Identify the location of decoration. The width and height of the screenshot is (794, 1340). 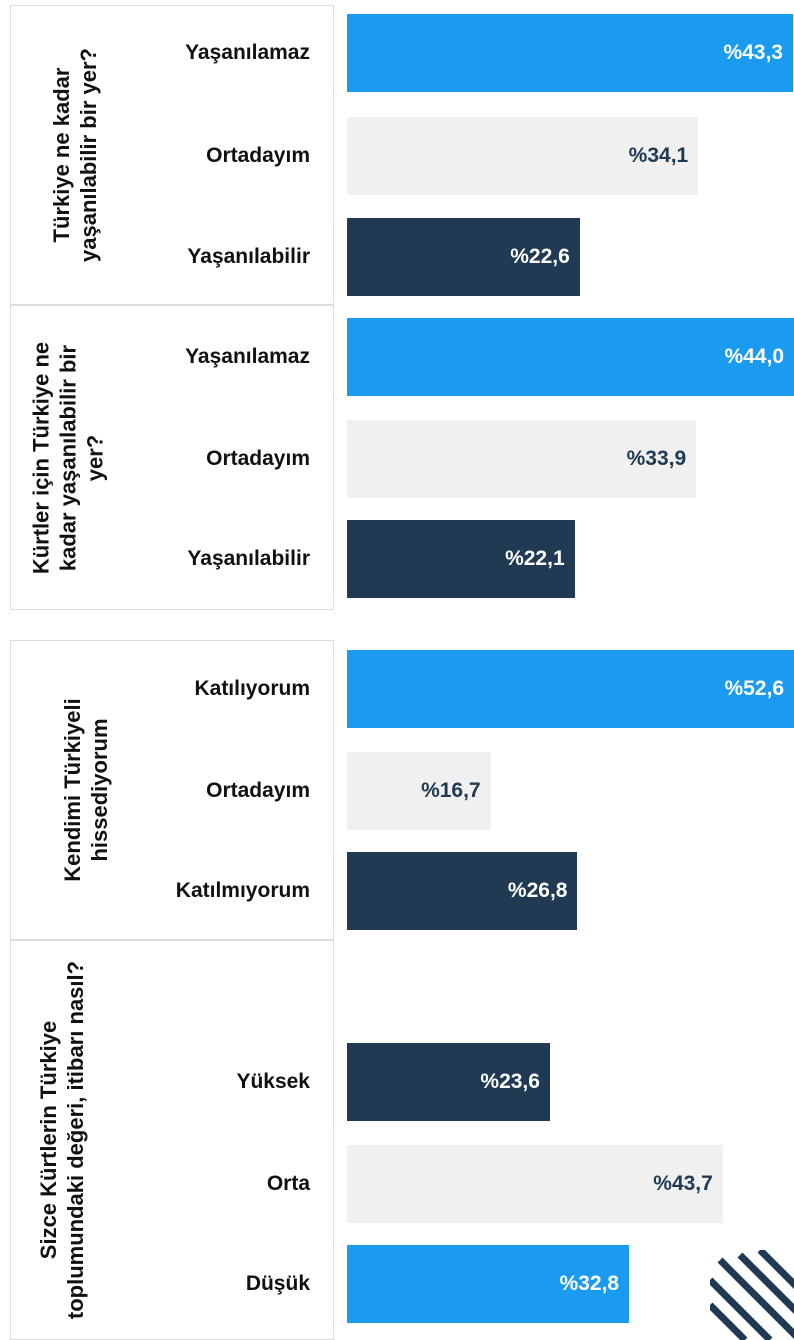
(752, 1295).